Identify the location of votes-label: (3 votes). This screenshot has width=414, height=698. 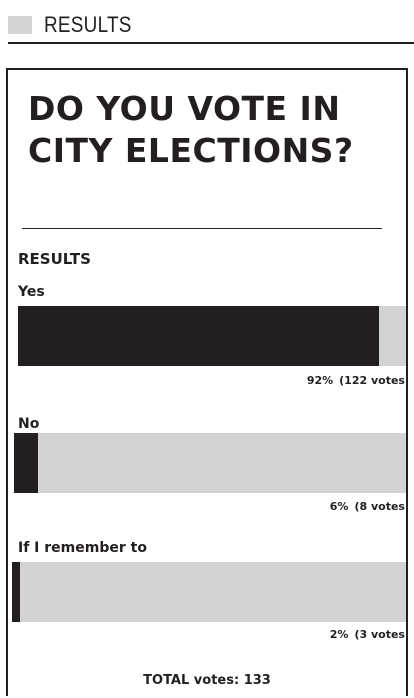
(381, 634).